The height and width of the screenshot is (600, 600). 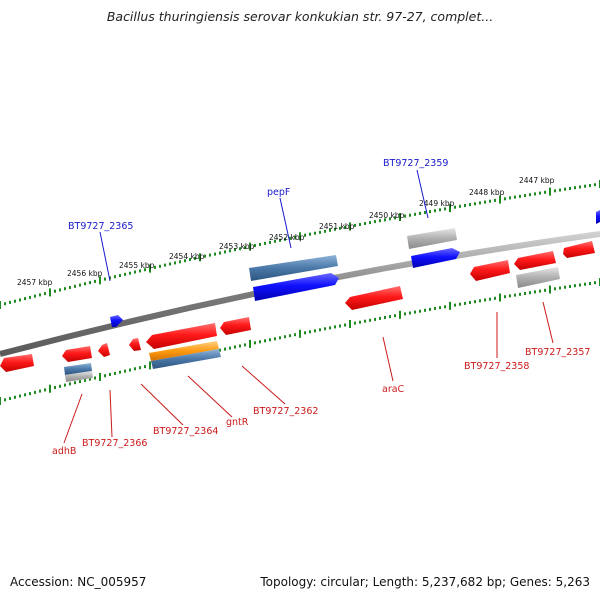 What do you see at coordinates (64, 451) in the screenshot?
I see `gene-label: adhB` at bounding box center [64, 451].